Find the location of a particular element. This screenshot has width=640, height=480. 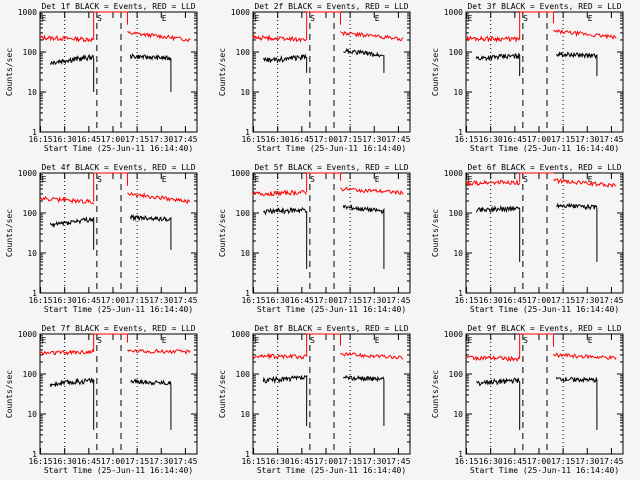

panel-title: Det 7f BLACK = Events, RED = LLD is located at coordinates (118, 328).